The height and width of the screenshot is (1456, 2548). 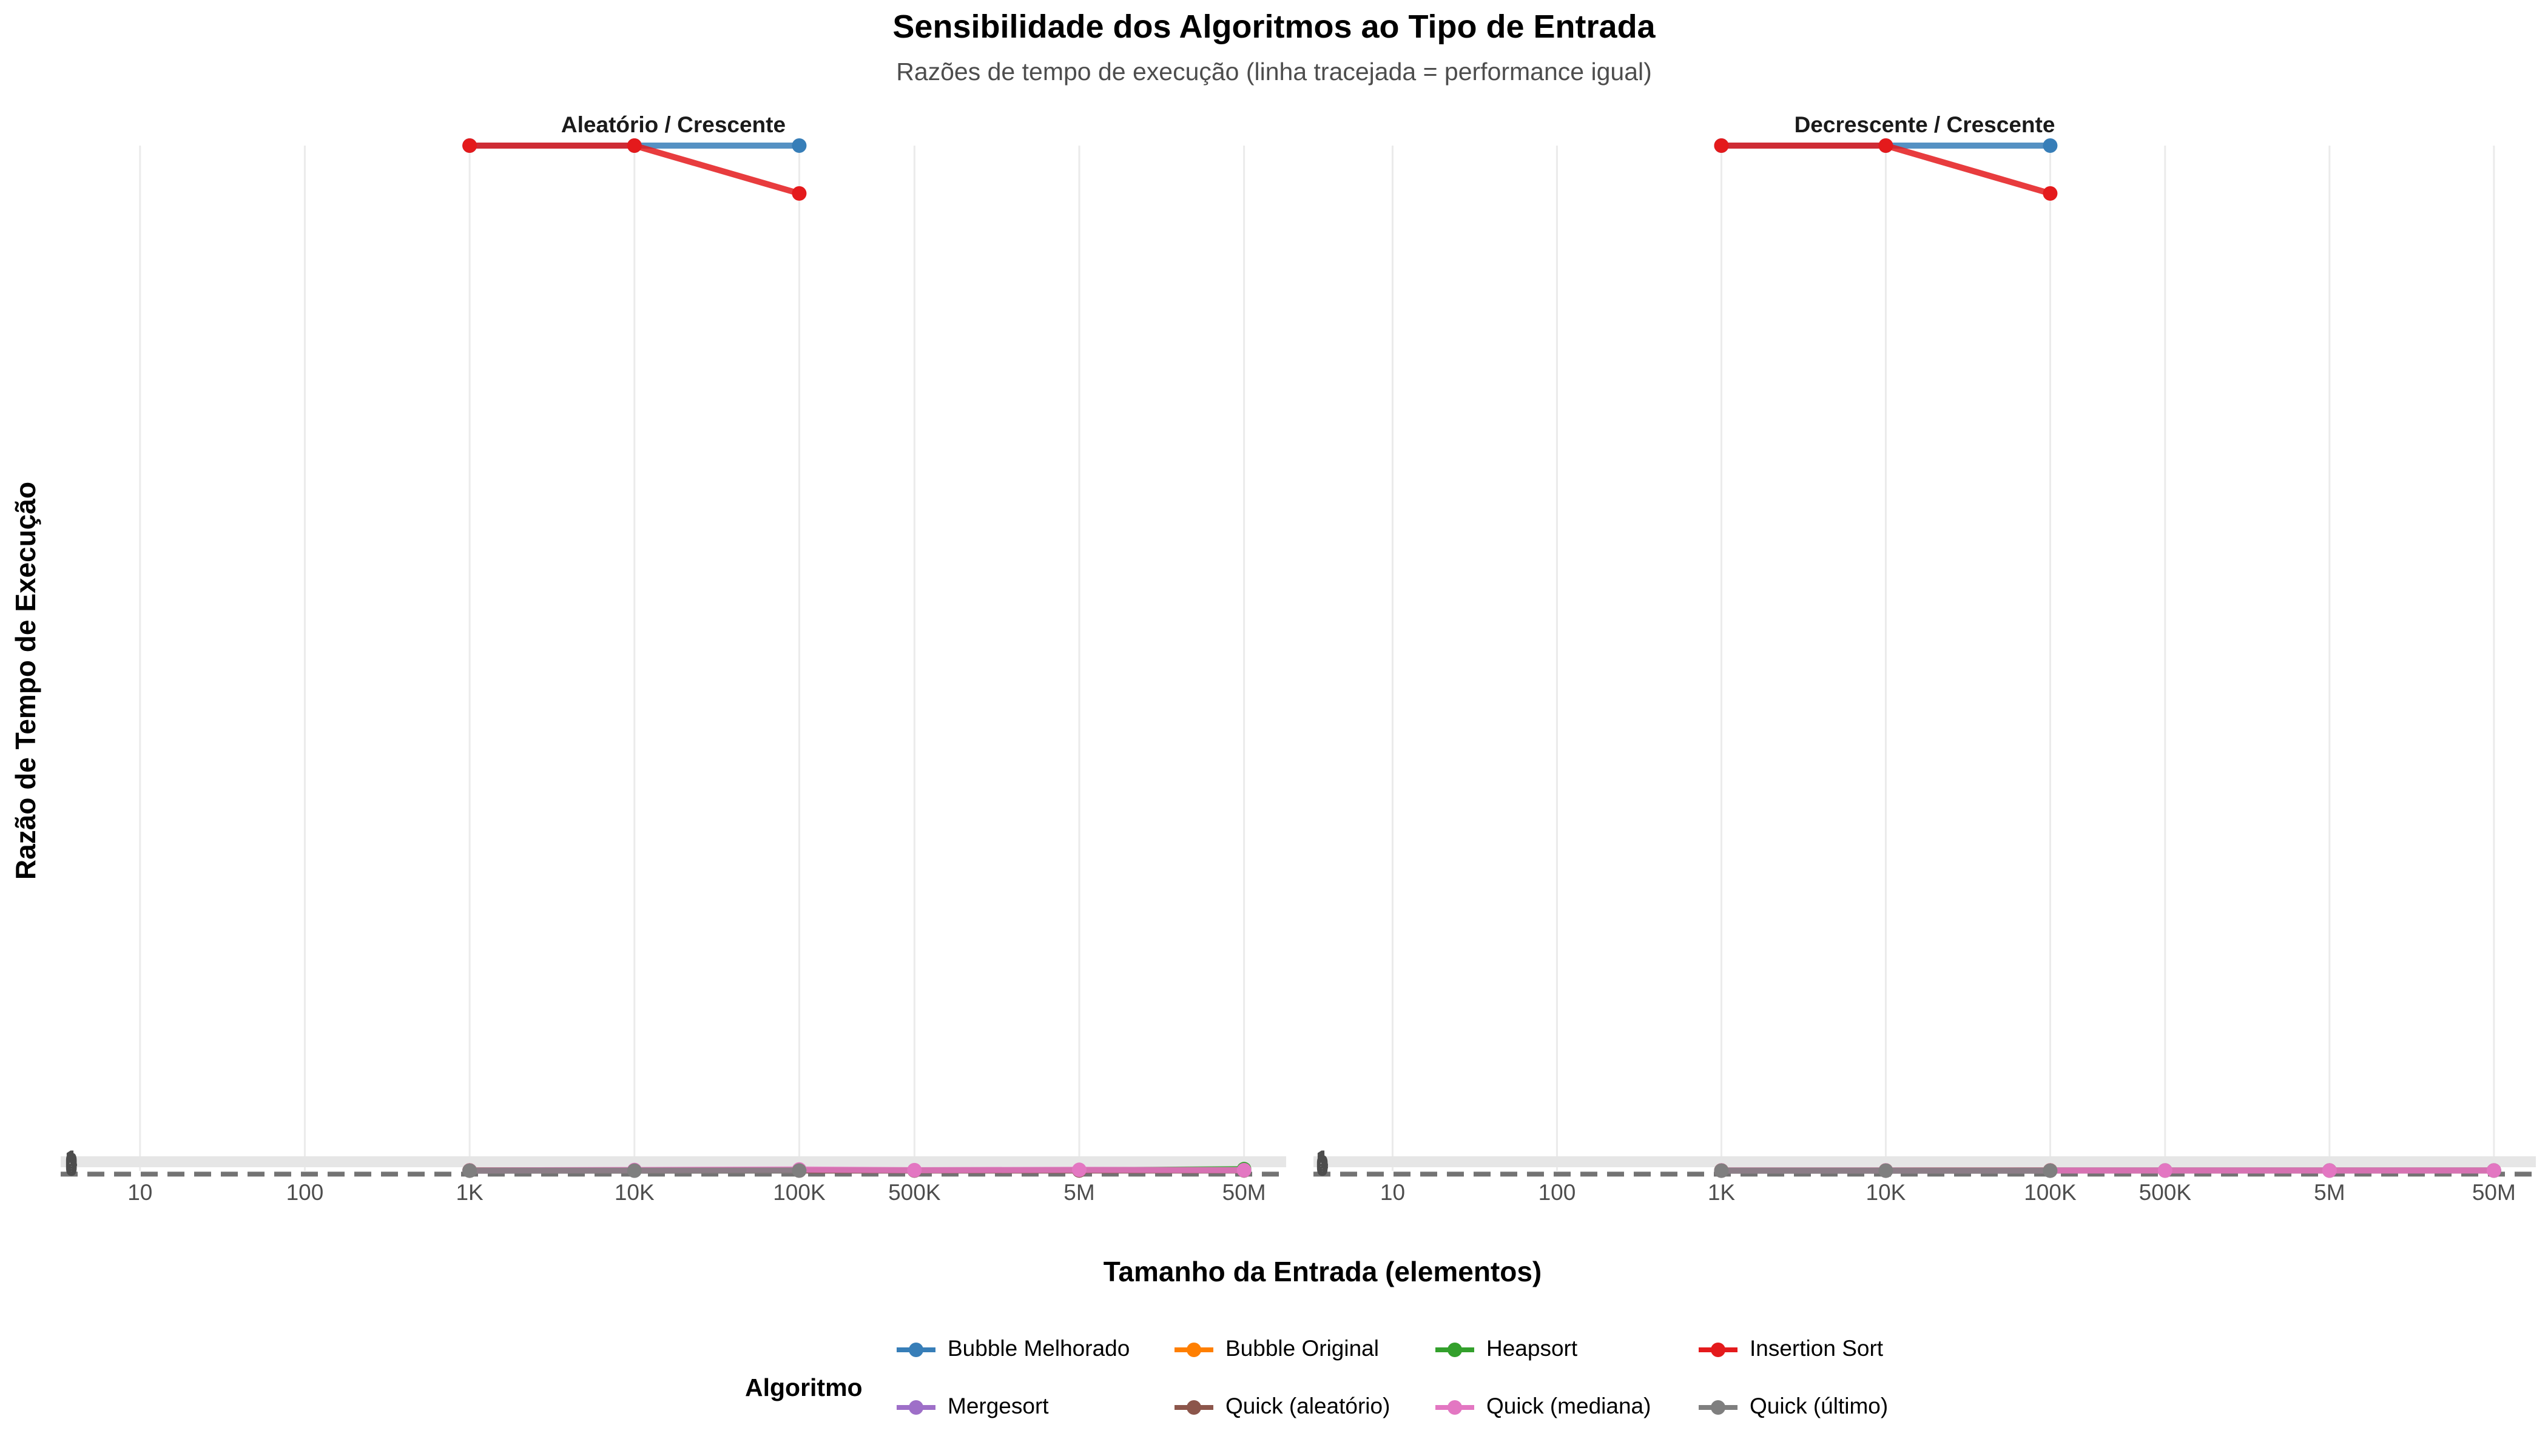 I want to click on legend-label: Bubble Original, so click(x=1302, y=1348).